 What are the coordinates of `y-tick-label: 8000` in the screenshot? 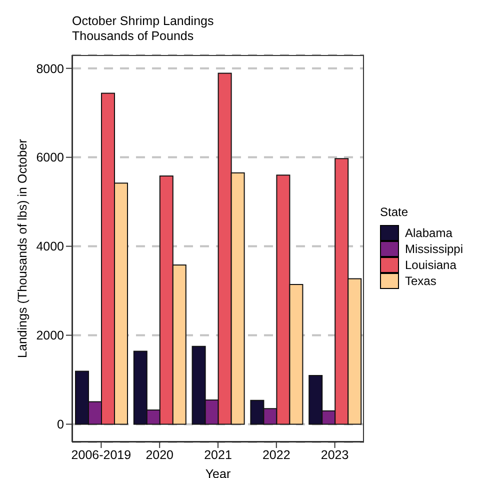 It's located at (50, 69).